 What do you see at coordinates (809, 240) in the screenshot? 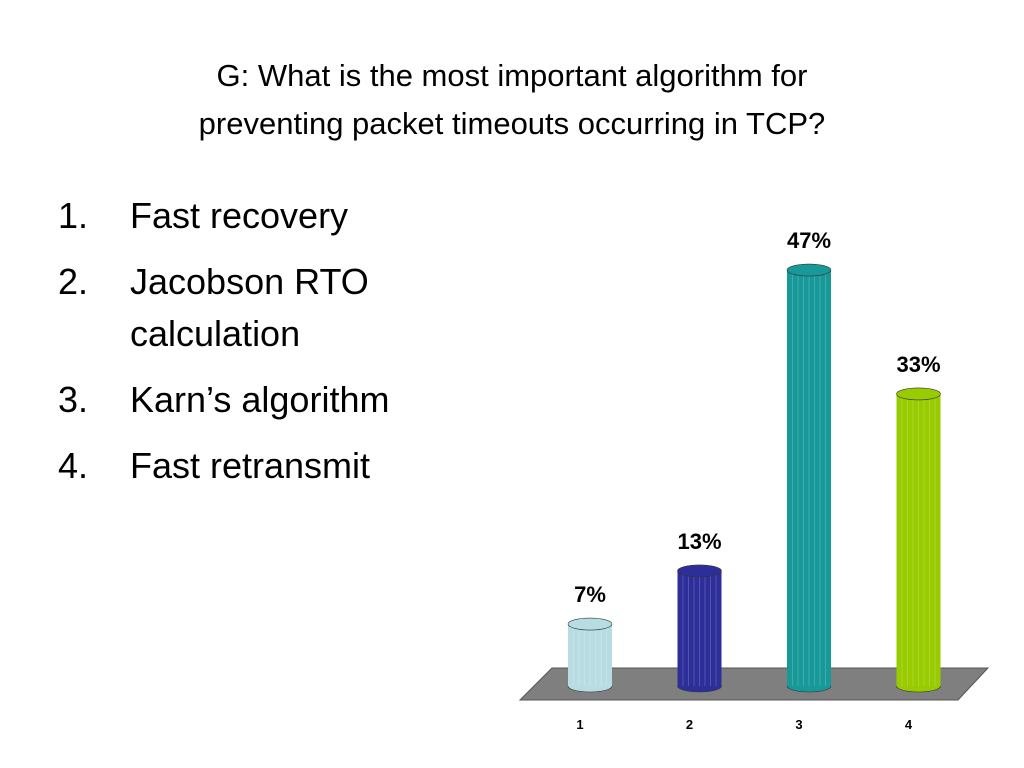
I see `value-label: 47%` at bounding box center [809, 240].